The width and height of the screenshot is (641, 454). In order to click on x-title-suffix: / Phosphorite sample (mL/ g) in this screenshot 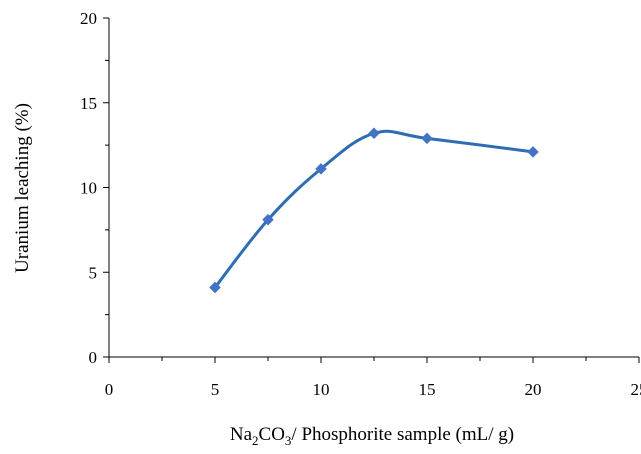, I will do `click(402, 434)`.